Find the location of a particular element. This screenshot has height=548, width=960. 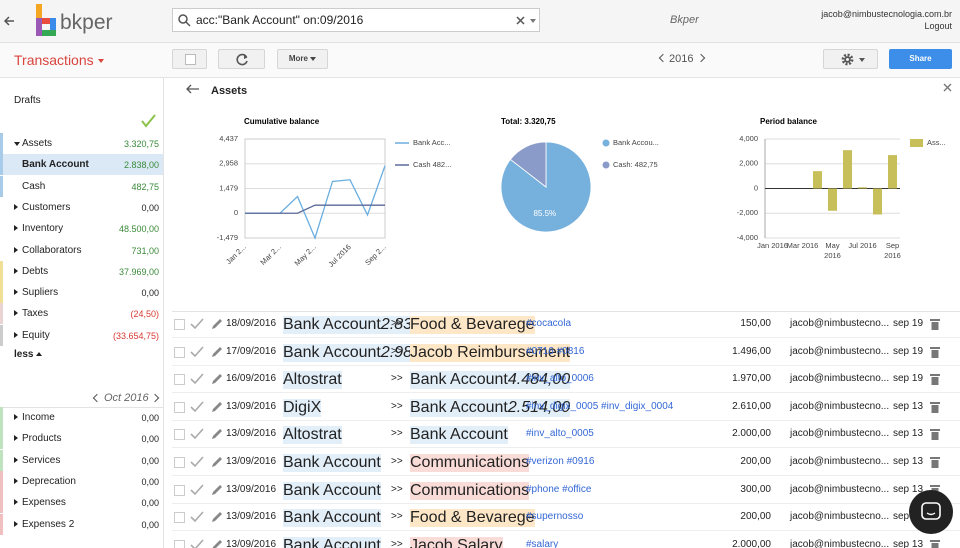

y-tick-label: 1,479 is located at coordinates (228, 187).